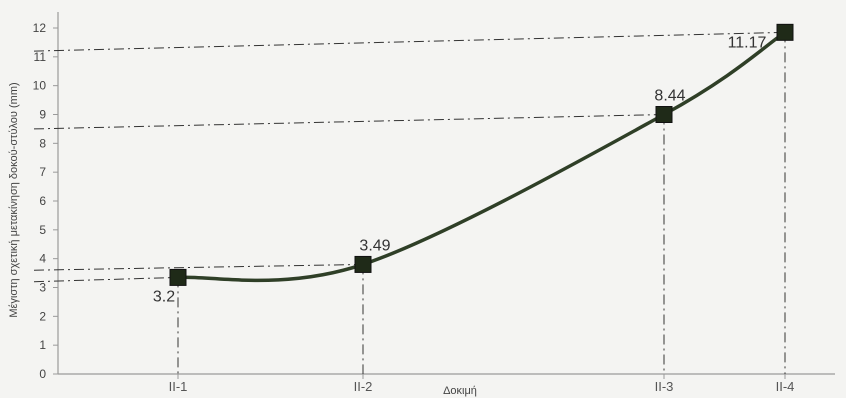 Image resolution: width=846 pixels, height=398 pixels. What do you see at coordinates (460, 391) in the screenshot?
I see `x-axis-title: Δοκιμή` at bounding box center [460, 391].